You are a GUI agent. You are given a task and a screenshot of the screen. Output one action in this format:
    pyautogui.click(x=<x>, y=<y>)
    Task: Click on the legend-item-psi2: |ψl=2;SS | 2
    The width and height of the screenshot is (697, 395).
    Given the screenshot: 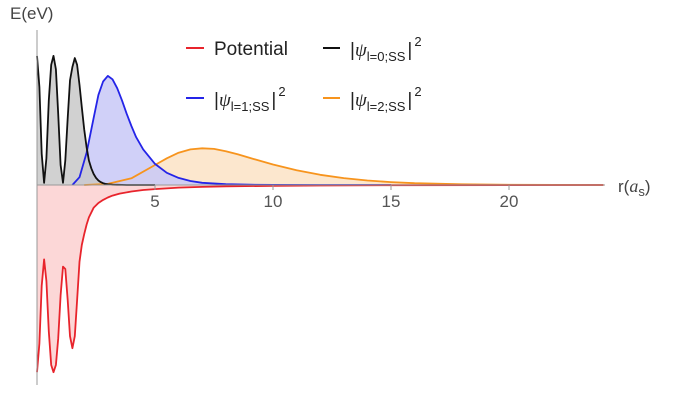 What is the action you would take?
    pyautogui.click(x=372, y=99)
    